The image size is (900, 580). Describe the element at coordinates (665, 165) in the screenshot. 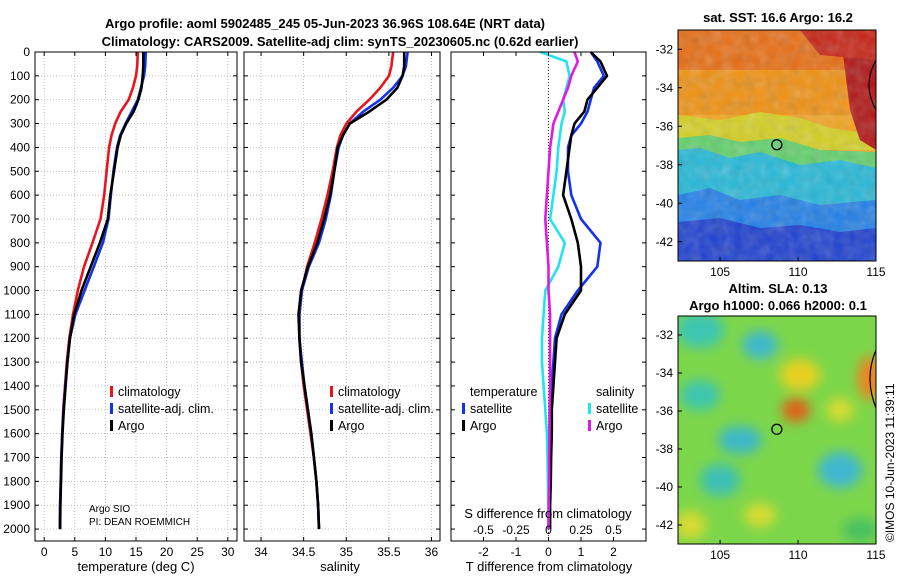

I see `map-y-tick-label: -38` at that location.